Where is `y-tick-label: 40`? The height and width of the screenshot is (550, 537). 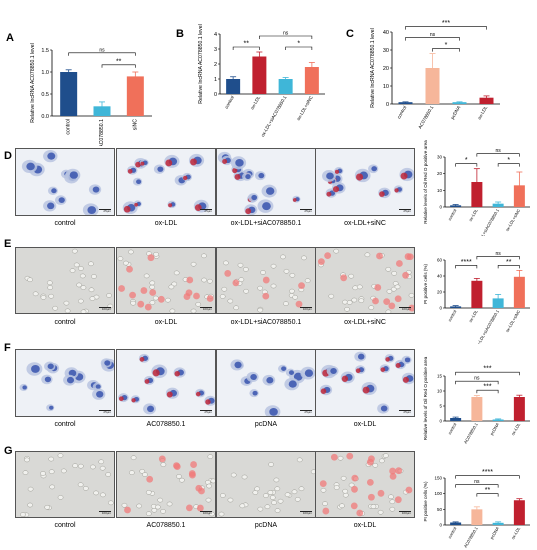
y-tick-label: 40 is located at coordinates (386, 33).